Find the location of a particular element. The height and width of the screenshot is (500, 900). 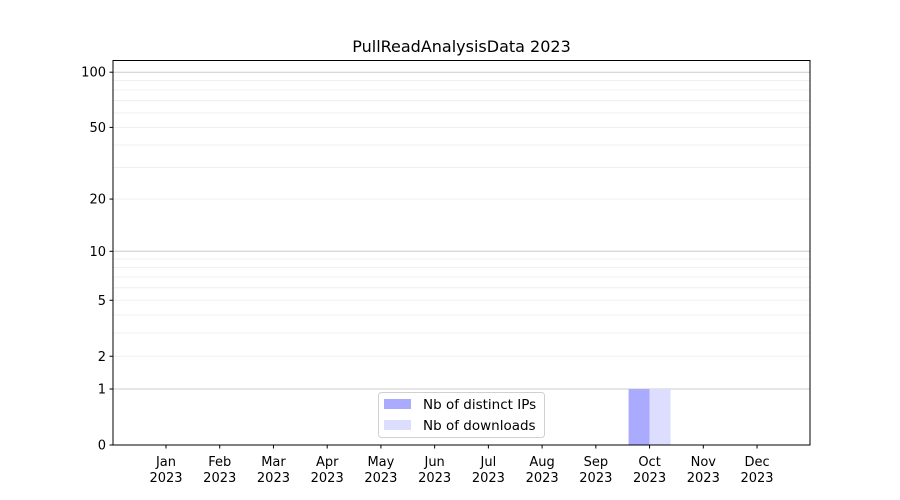

x-tick-label: Aug 2023 is located at coordinates (542, 470).